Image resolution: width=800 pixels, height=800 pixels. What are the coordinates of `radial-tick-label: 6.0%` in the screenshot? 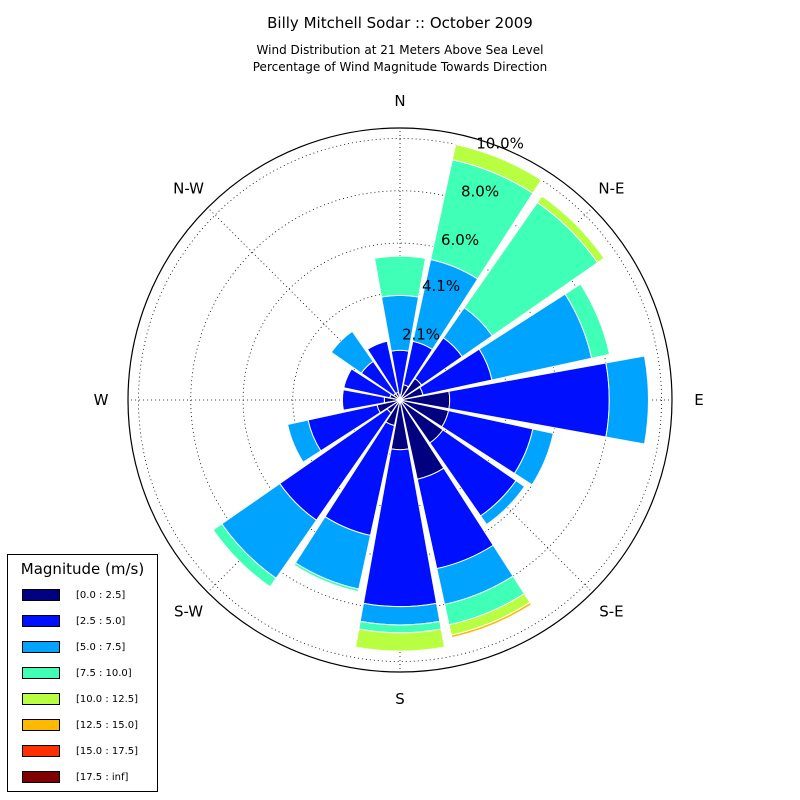 It's located at (460, 240).